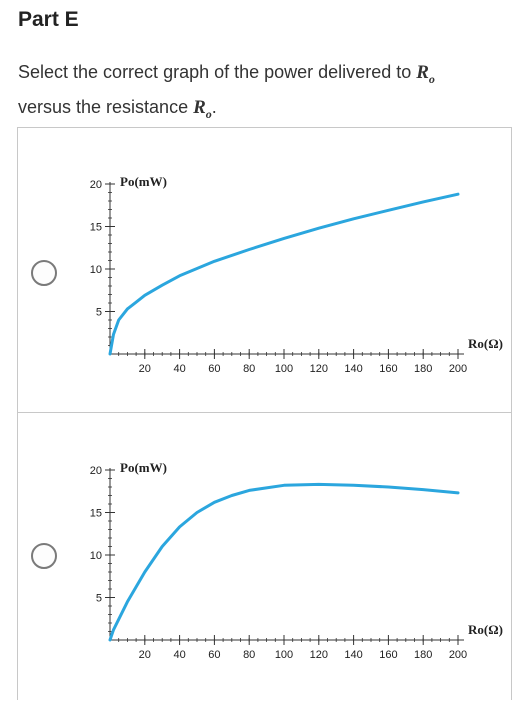  What do you see at coordinates (106, 106) in the screenshot?
I see `question-text-middle: versus the resistance` at bounding box center [106, 106].